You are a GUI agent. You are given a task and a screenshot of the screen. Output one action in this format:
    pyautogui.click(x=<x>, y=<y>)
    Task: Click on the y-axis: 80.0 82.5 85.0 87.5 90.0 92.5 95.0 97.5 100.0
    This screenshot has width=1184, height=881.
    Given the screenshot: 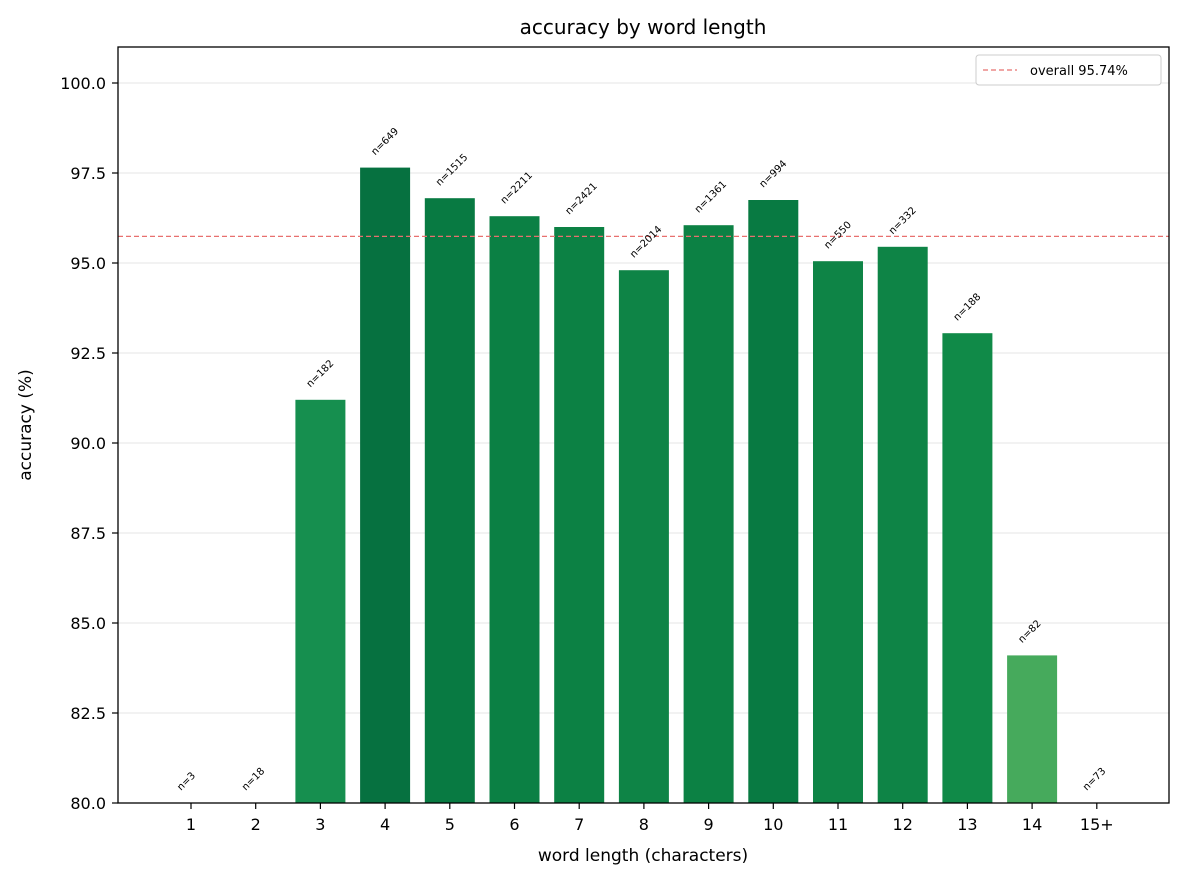 What is the action you would take?
    pyautogui.click(x=89, y=443)
    